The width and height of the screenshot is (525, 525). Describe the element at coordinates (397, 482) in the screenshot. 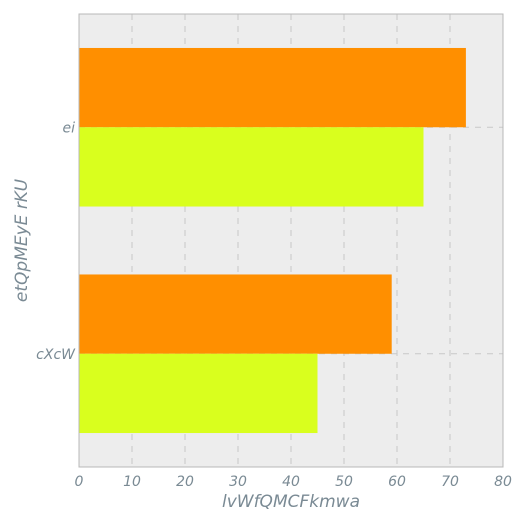

I see `x-tick-label: 60` at that location.